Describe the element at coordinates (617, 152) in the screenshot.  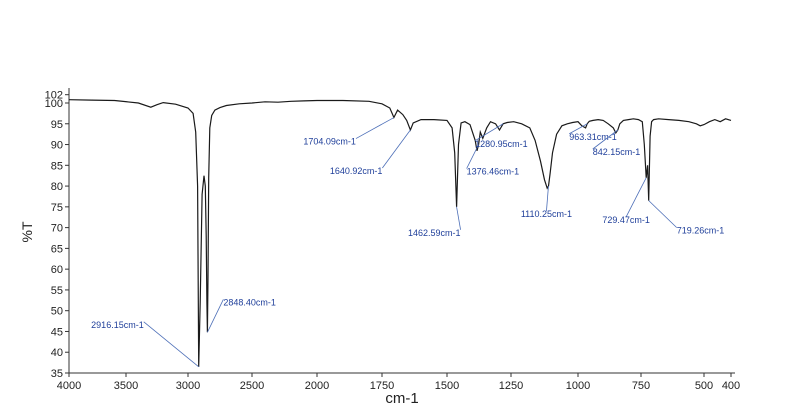
I see `peak-label: 842.15cm-1` at that location.